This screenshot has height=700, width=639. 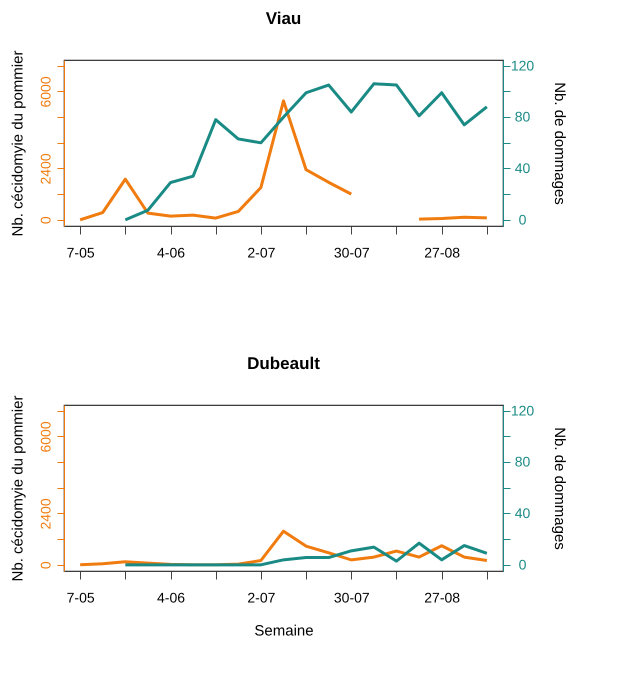 What do you see at coordinates (284, 631) in the screenshot?
I see `x-axis-title: Semaine` at bounding box center [284, 631].